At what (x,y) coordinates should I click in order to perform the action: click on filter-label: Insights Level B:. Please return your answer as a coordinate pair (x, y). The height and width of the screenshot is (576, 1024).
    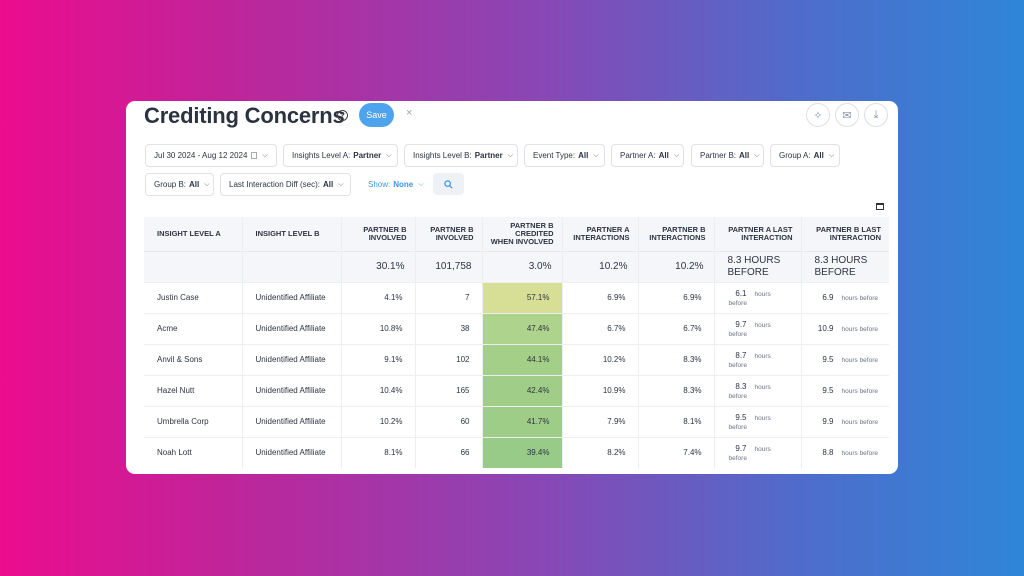
    Looking at the image, I should click on (442, 155).